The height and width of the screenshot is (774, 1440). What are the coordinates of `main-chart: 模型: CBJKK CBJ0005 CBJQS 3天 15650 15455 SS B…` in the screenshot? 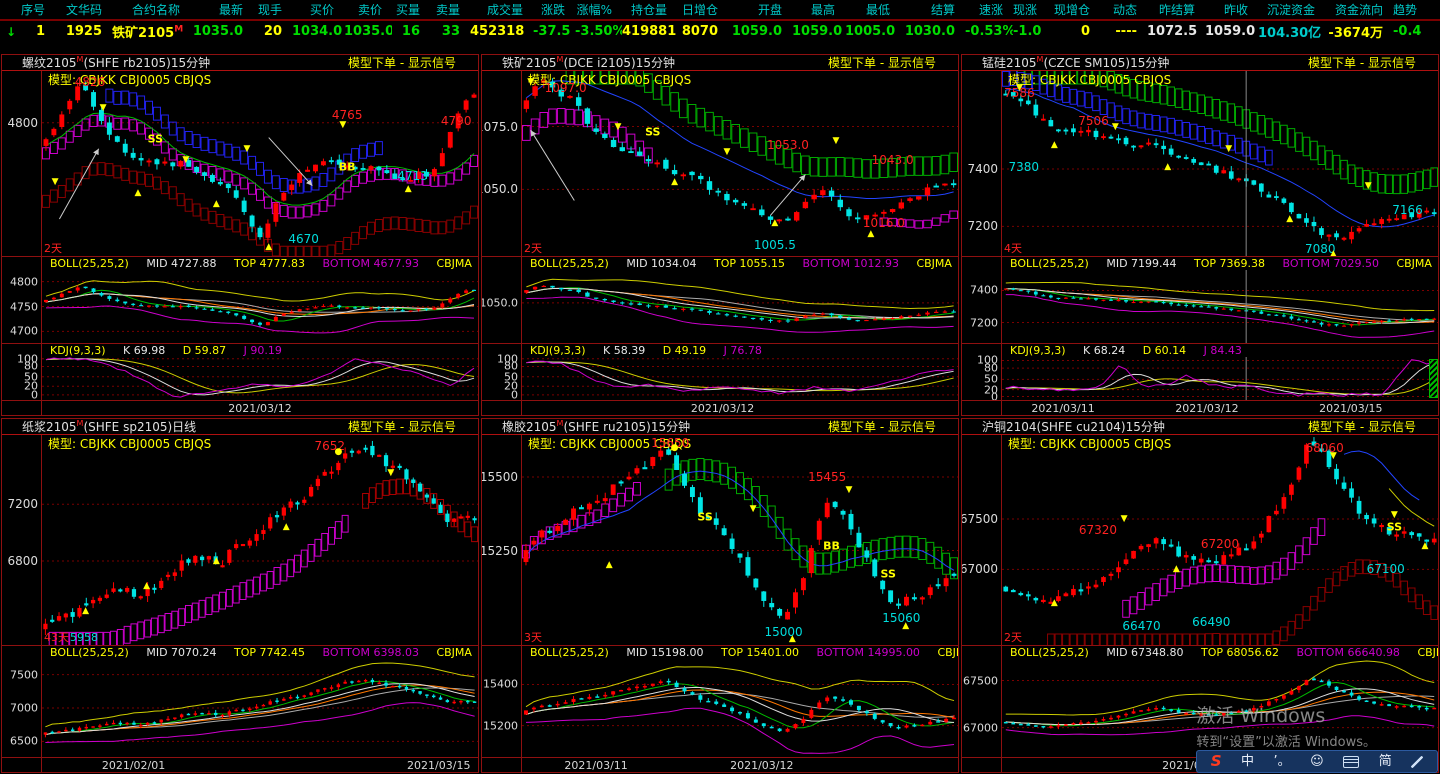 It's located at (740, 540).